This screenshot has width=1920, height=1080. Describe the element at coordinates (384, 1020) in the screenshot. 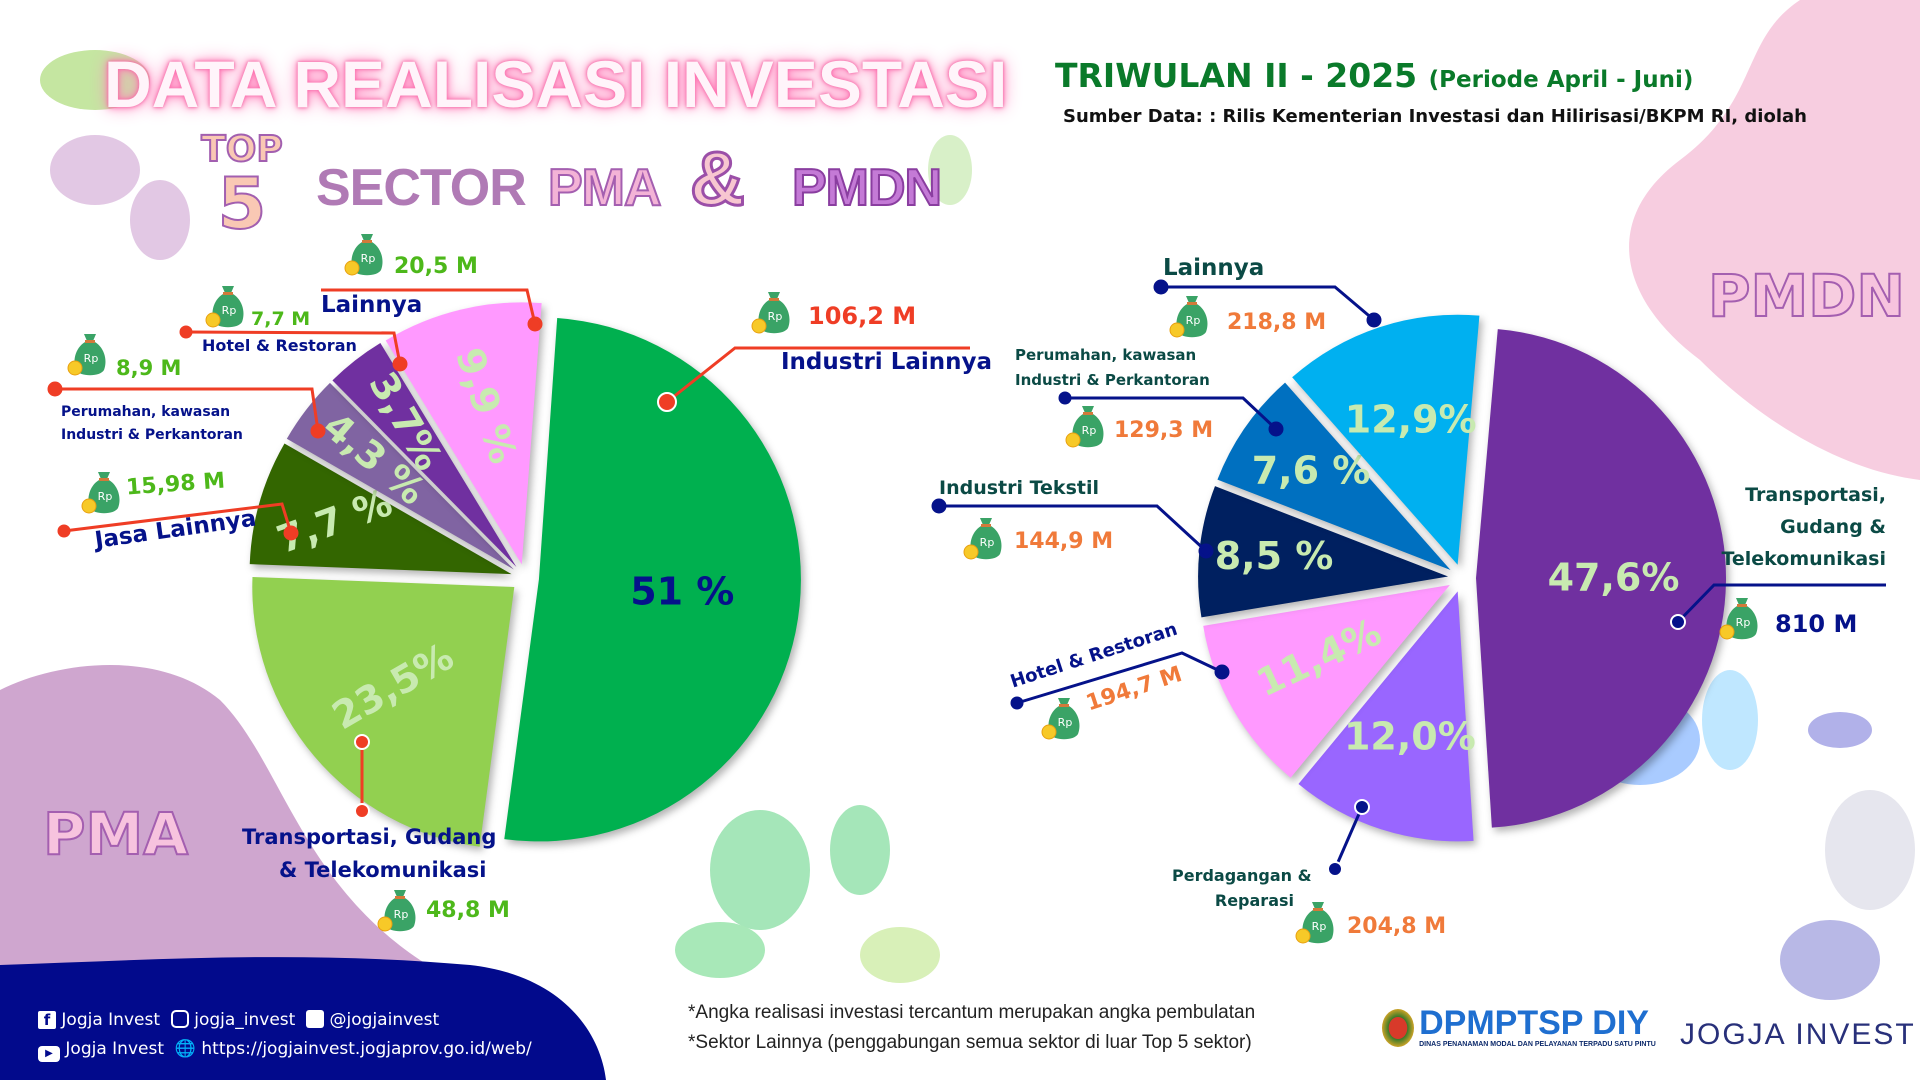

I see `twitter-link: @jogjainvest` at that location.